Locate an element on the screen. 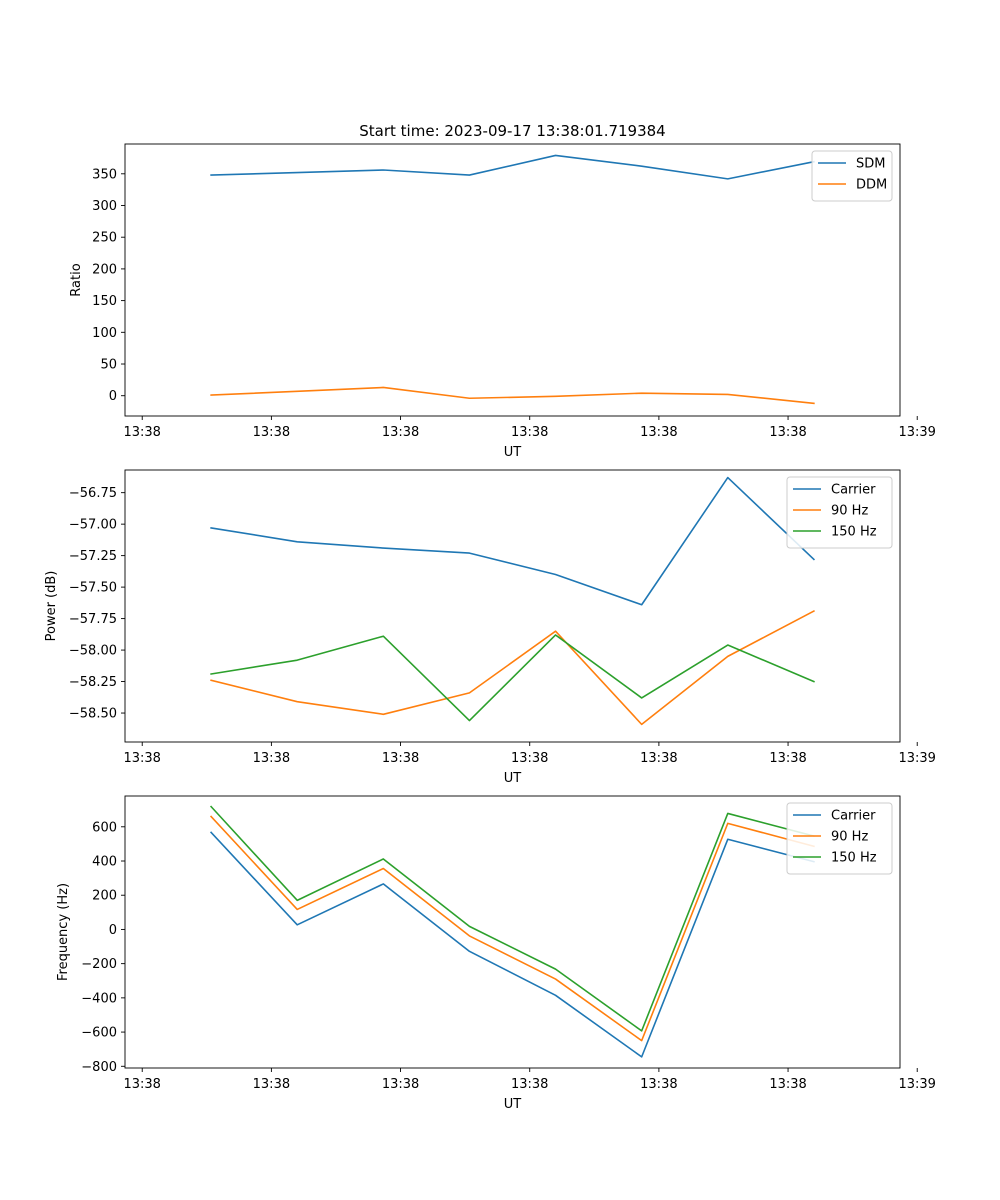  power-y-tick-label: −56.75 is located at coordinates (93, 493).